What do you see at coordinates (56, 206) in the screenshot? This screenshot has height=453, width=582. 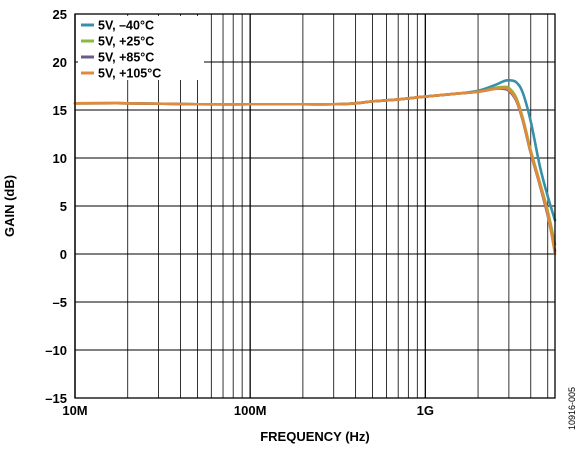 I see `y-tick-labels: 25 20 15 10 5 0 –5 –10 –15` at bounding box center [56, 206].